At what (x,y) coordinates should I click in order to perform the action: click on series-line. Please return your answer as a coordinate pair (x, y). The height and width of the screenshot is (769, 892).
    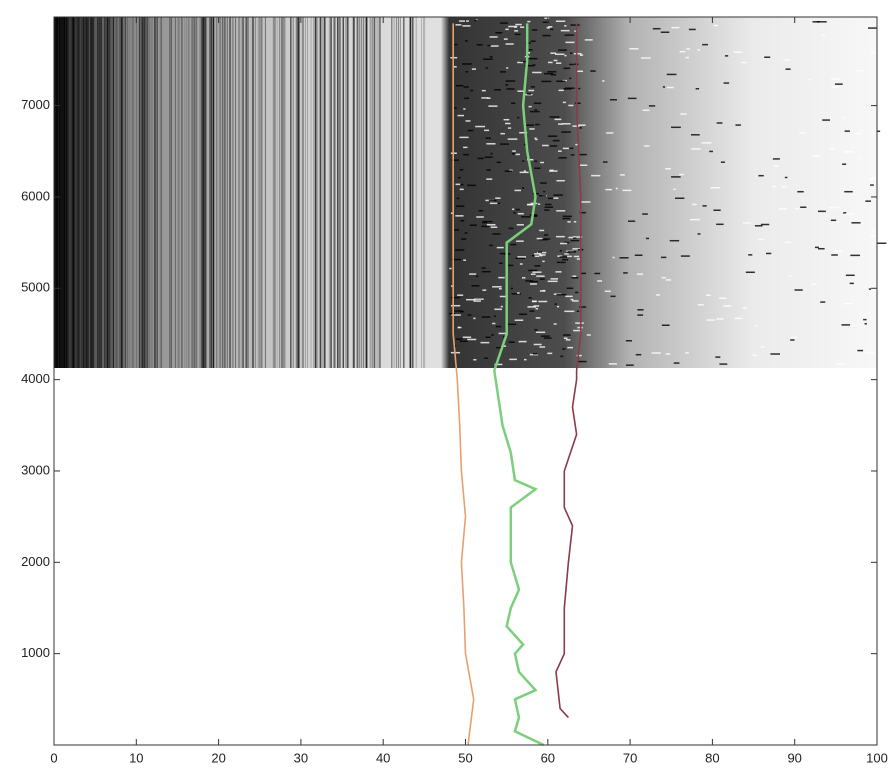
    Looking at the image, I should click on (463, 384).